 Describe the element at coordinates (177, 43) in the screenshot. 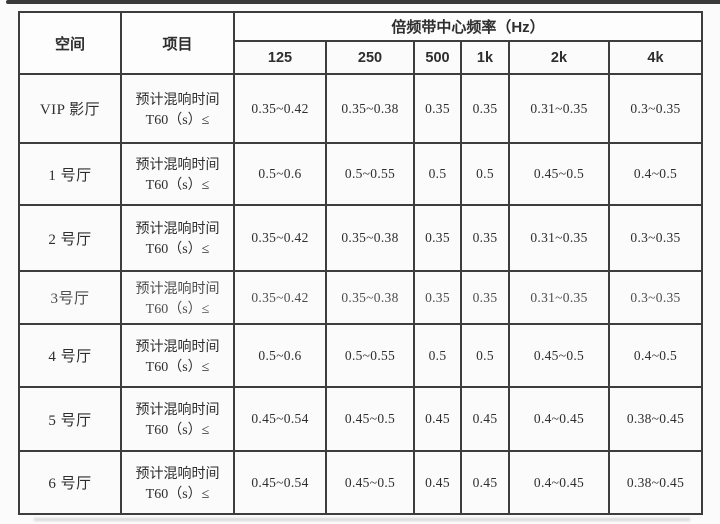

I see `col-header-item: 项目` at that location.